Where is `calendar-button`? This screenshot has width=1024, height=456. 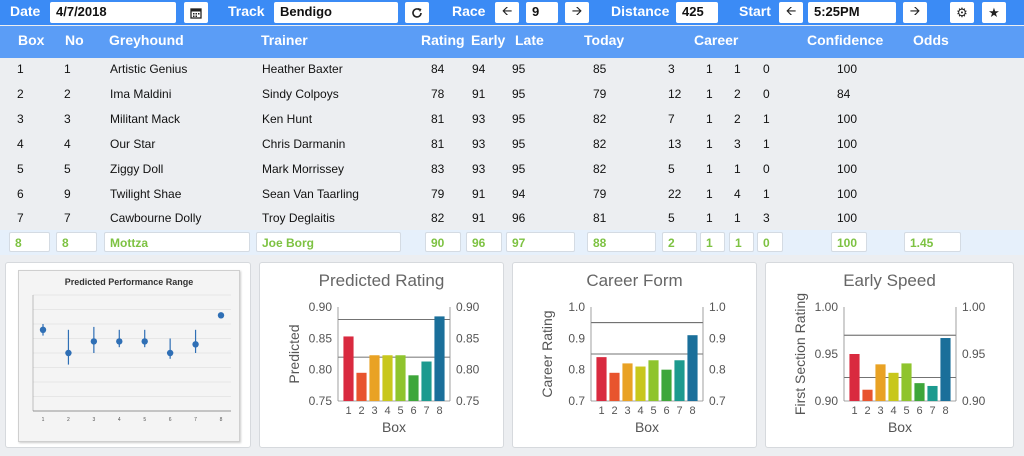 calendar-button is located at coordinates (196, 12).